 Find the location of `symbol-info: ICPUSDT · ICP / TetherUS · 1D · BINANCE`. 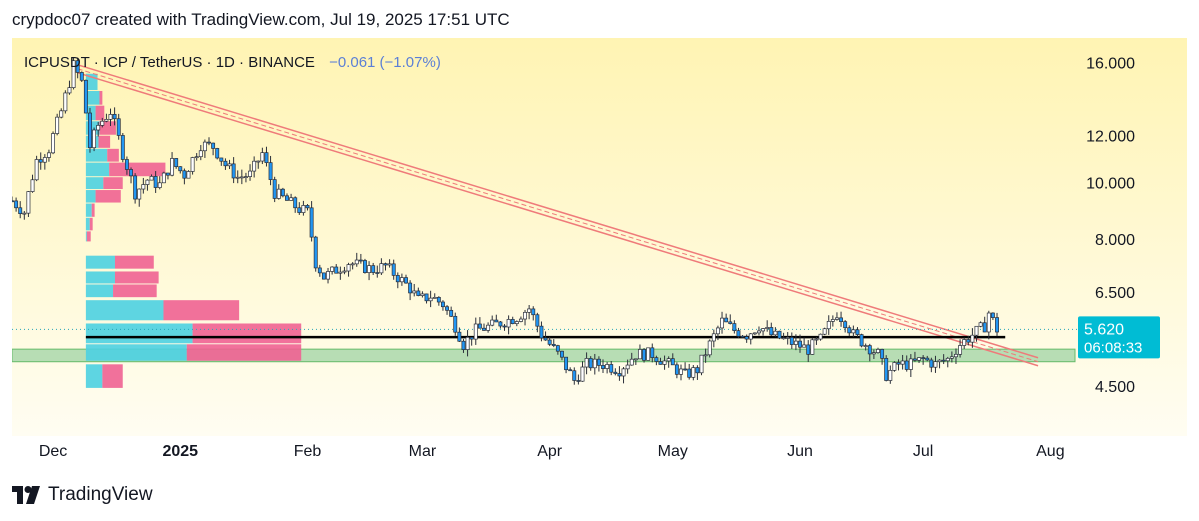

symbol-info: ICPUSDT · ICP / TetherUS · 1D · BINANCE is located at coordinates (169, 62).